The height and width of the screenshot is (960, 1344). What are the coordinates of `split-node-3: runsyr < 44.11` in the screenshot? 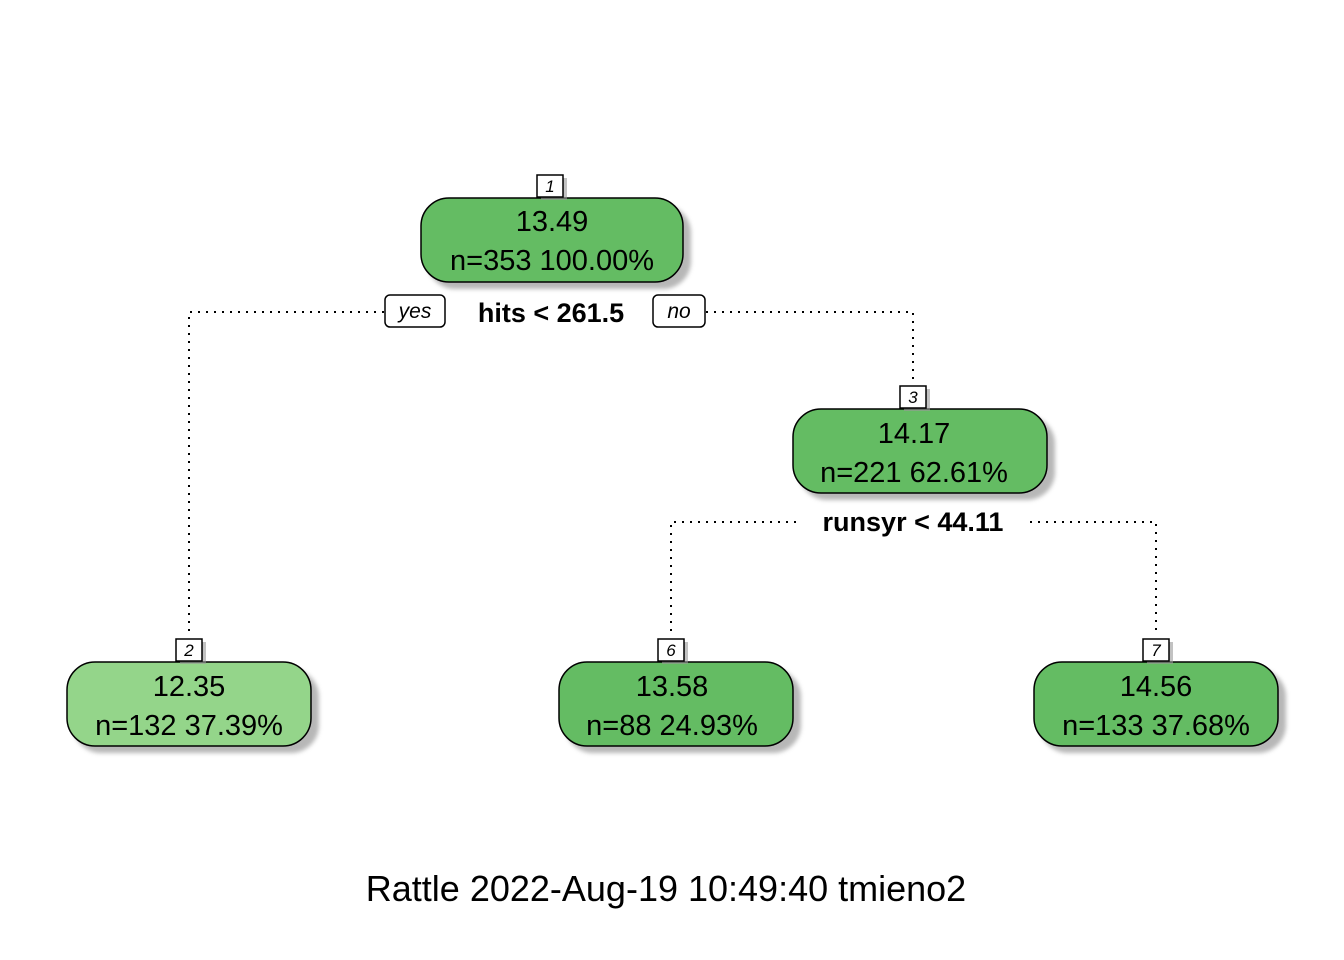 It's located at (913, 522).